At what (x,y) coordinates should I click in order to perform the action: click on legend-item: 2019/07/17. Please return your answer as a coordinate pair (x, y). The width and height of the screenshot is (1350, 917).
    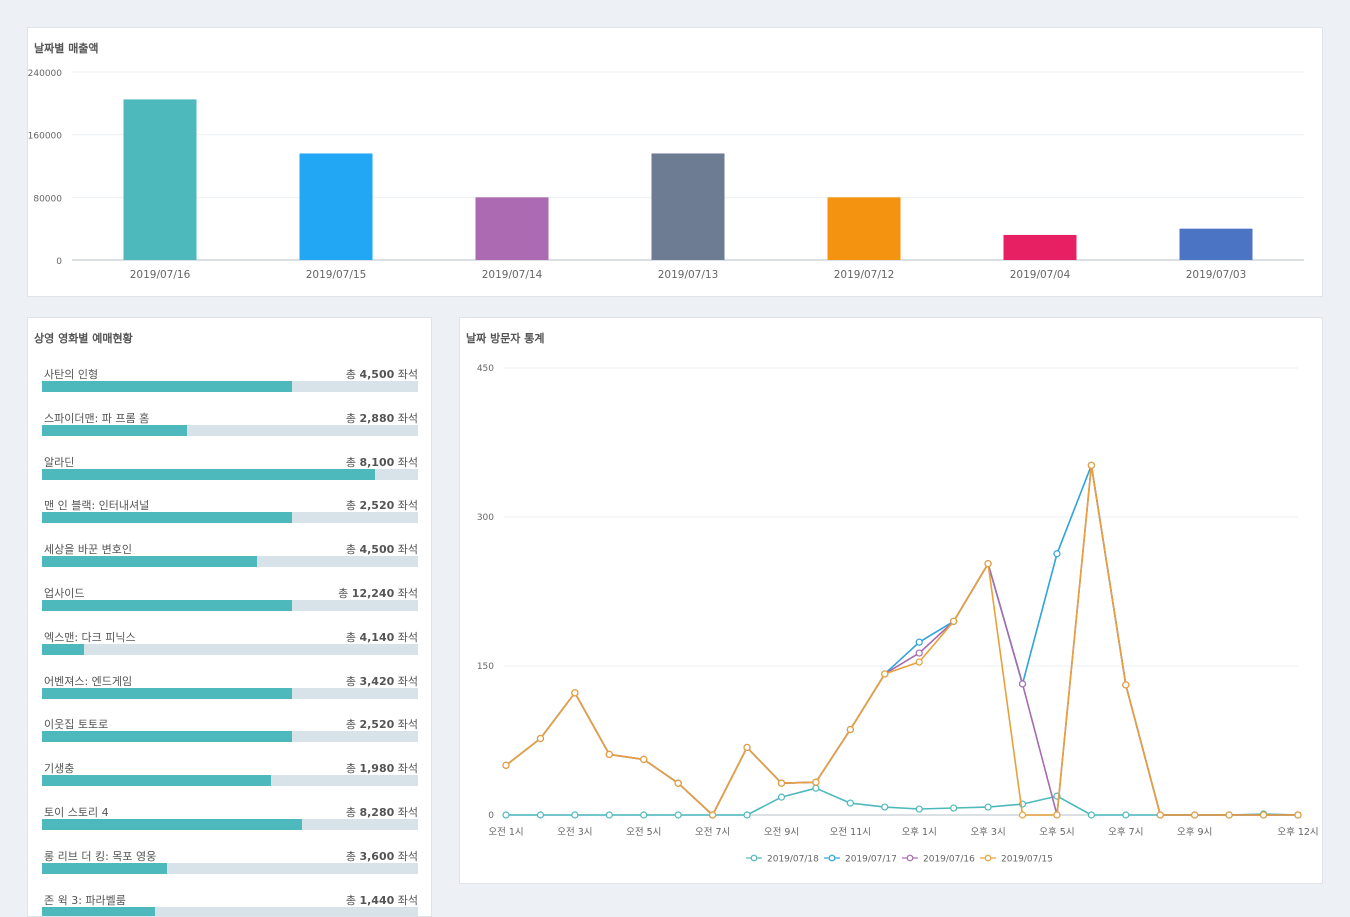
    Looking at the image, I should click on (860, 860).